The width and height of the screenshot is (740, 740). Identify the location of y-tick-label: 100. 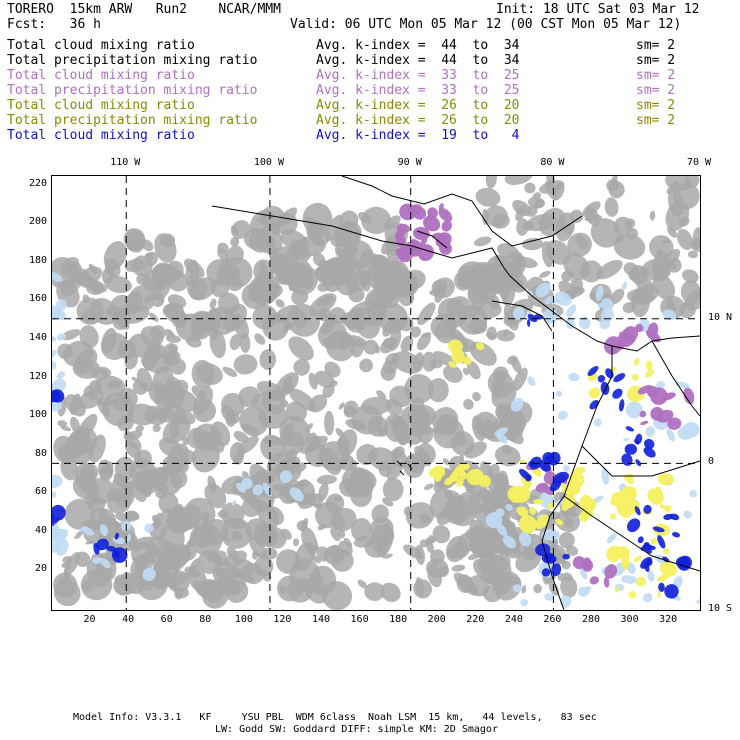
(37, 415).